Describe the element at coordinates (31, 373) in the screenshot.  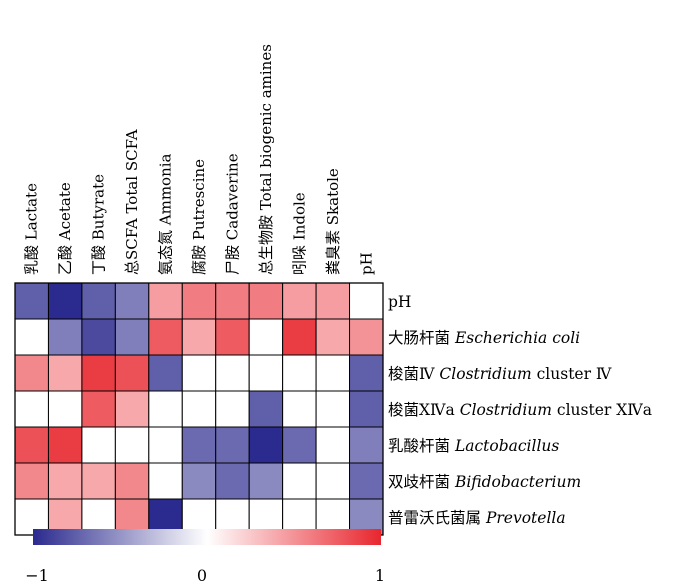
I see `heatmap-cell-r2-c0` at that location.